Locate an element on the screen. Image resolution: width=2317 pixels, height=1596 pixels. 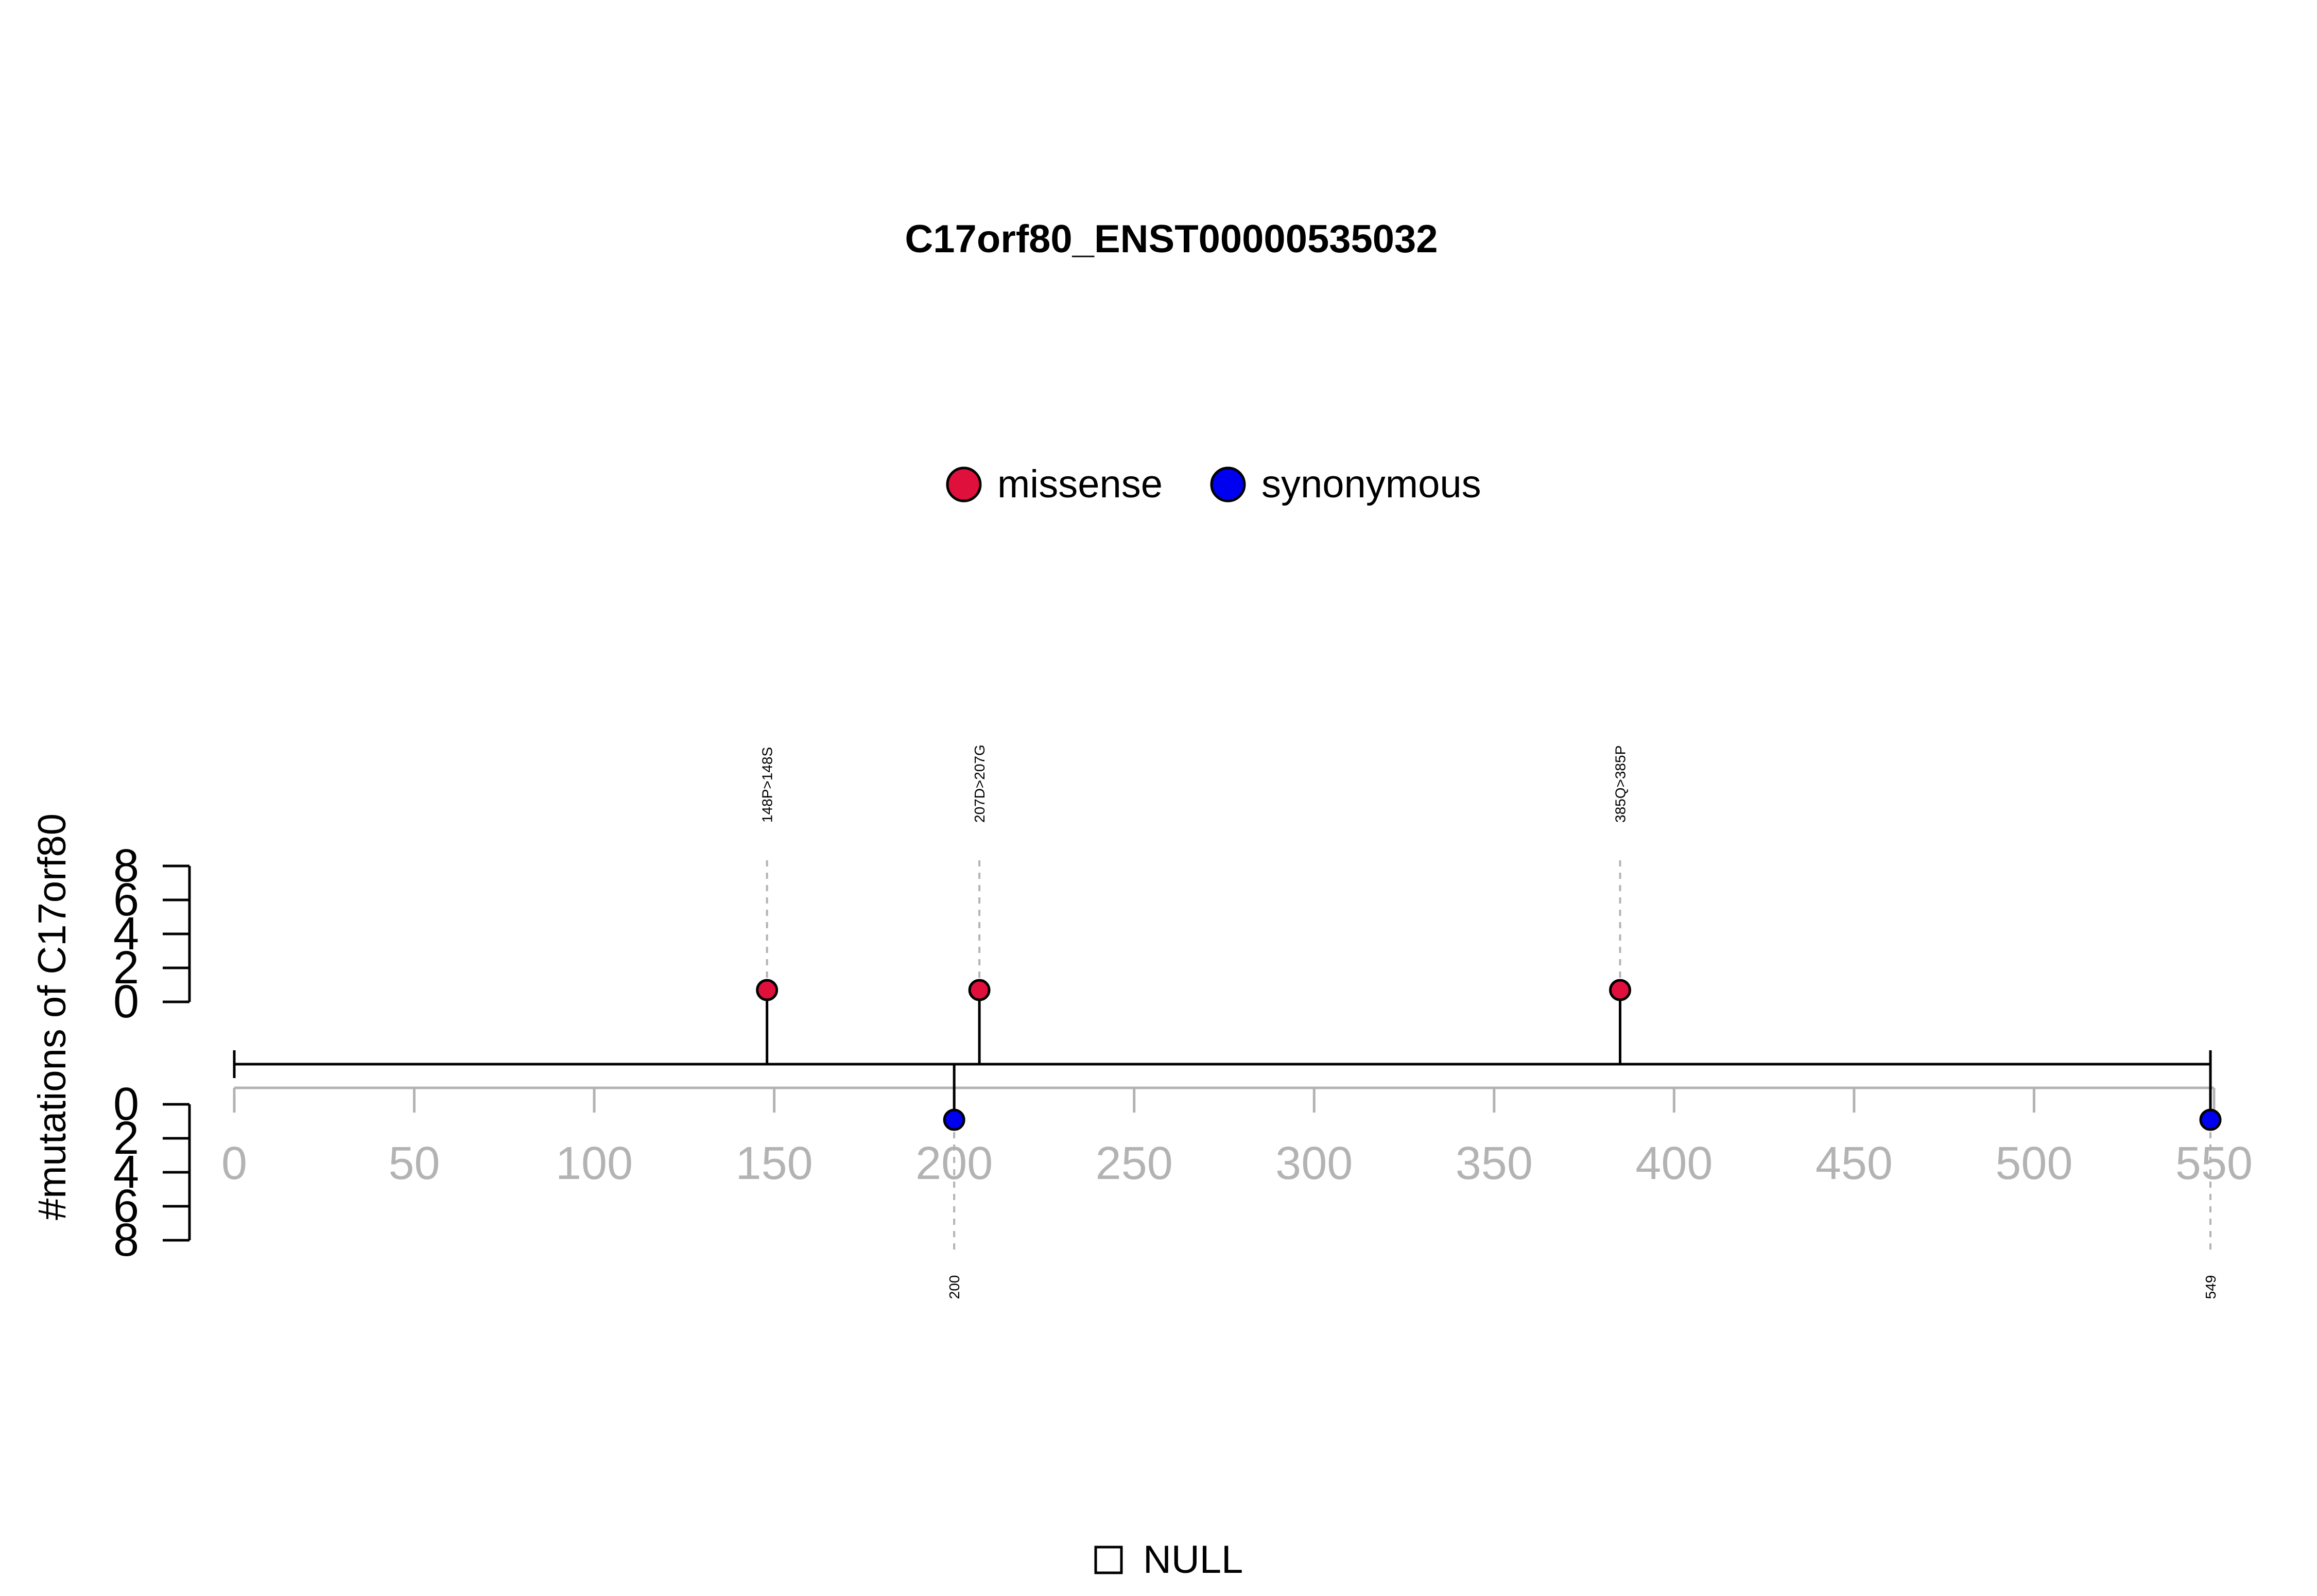
legend: missense synonymous is located at coordinates (1213, 484).